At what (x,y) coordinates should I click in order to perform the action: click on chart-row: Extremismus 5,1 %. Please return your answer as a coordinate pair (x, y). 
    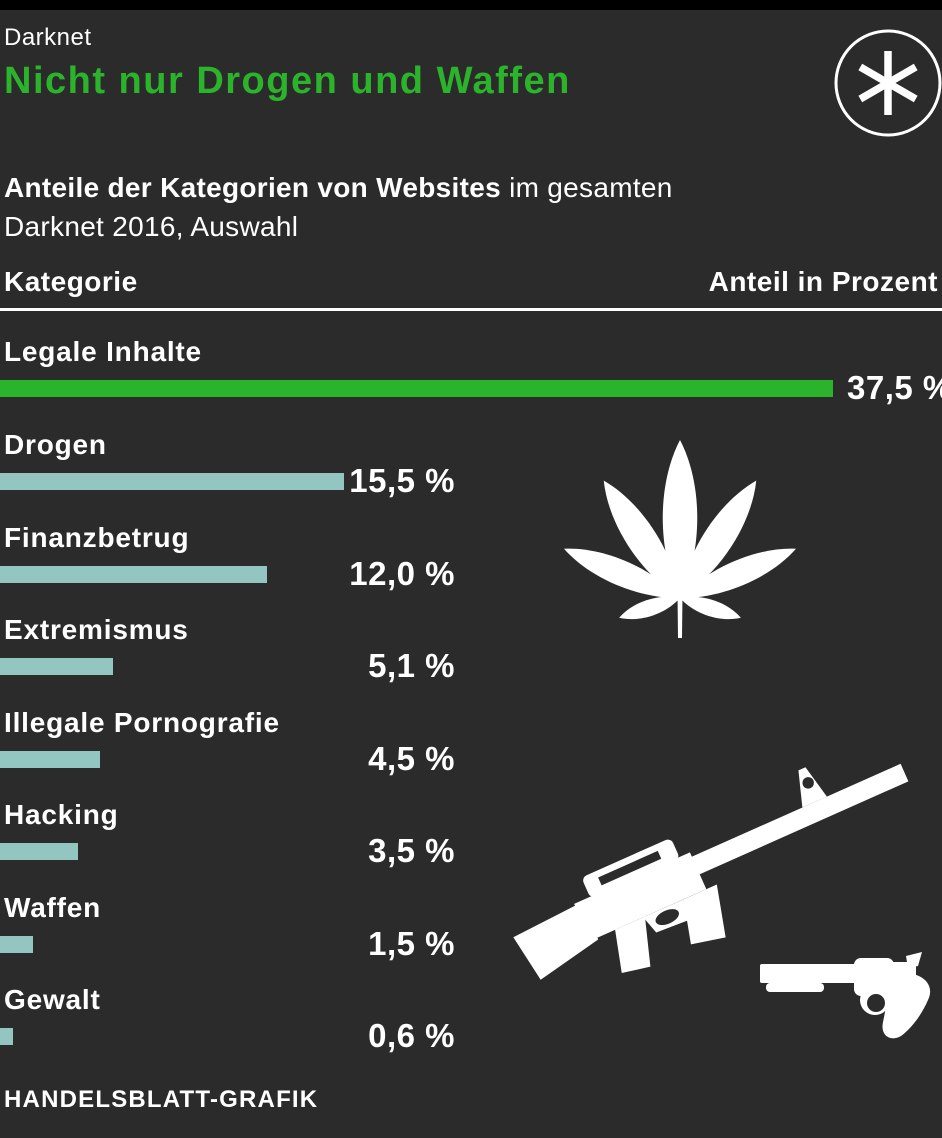
    Looking at the image, I should click on (471, 660).